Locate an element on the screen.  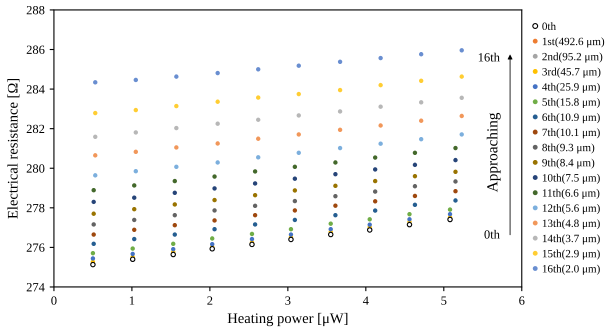
legend-label: 9th(8.4 μm) is located at coordinates (568, 163).